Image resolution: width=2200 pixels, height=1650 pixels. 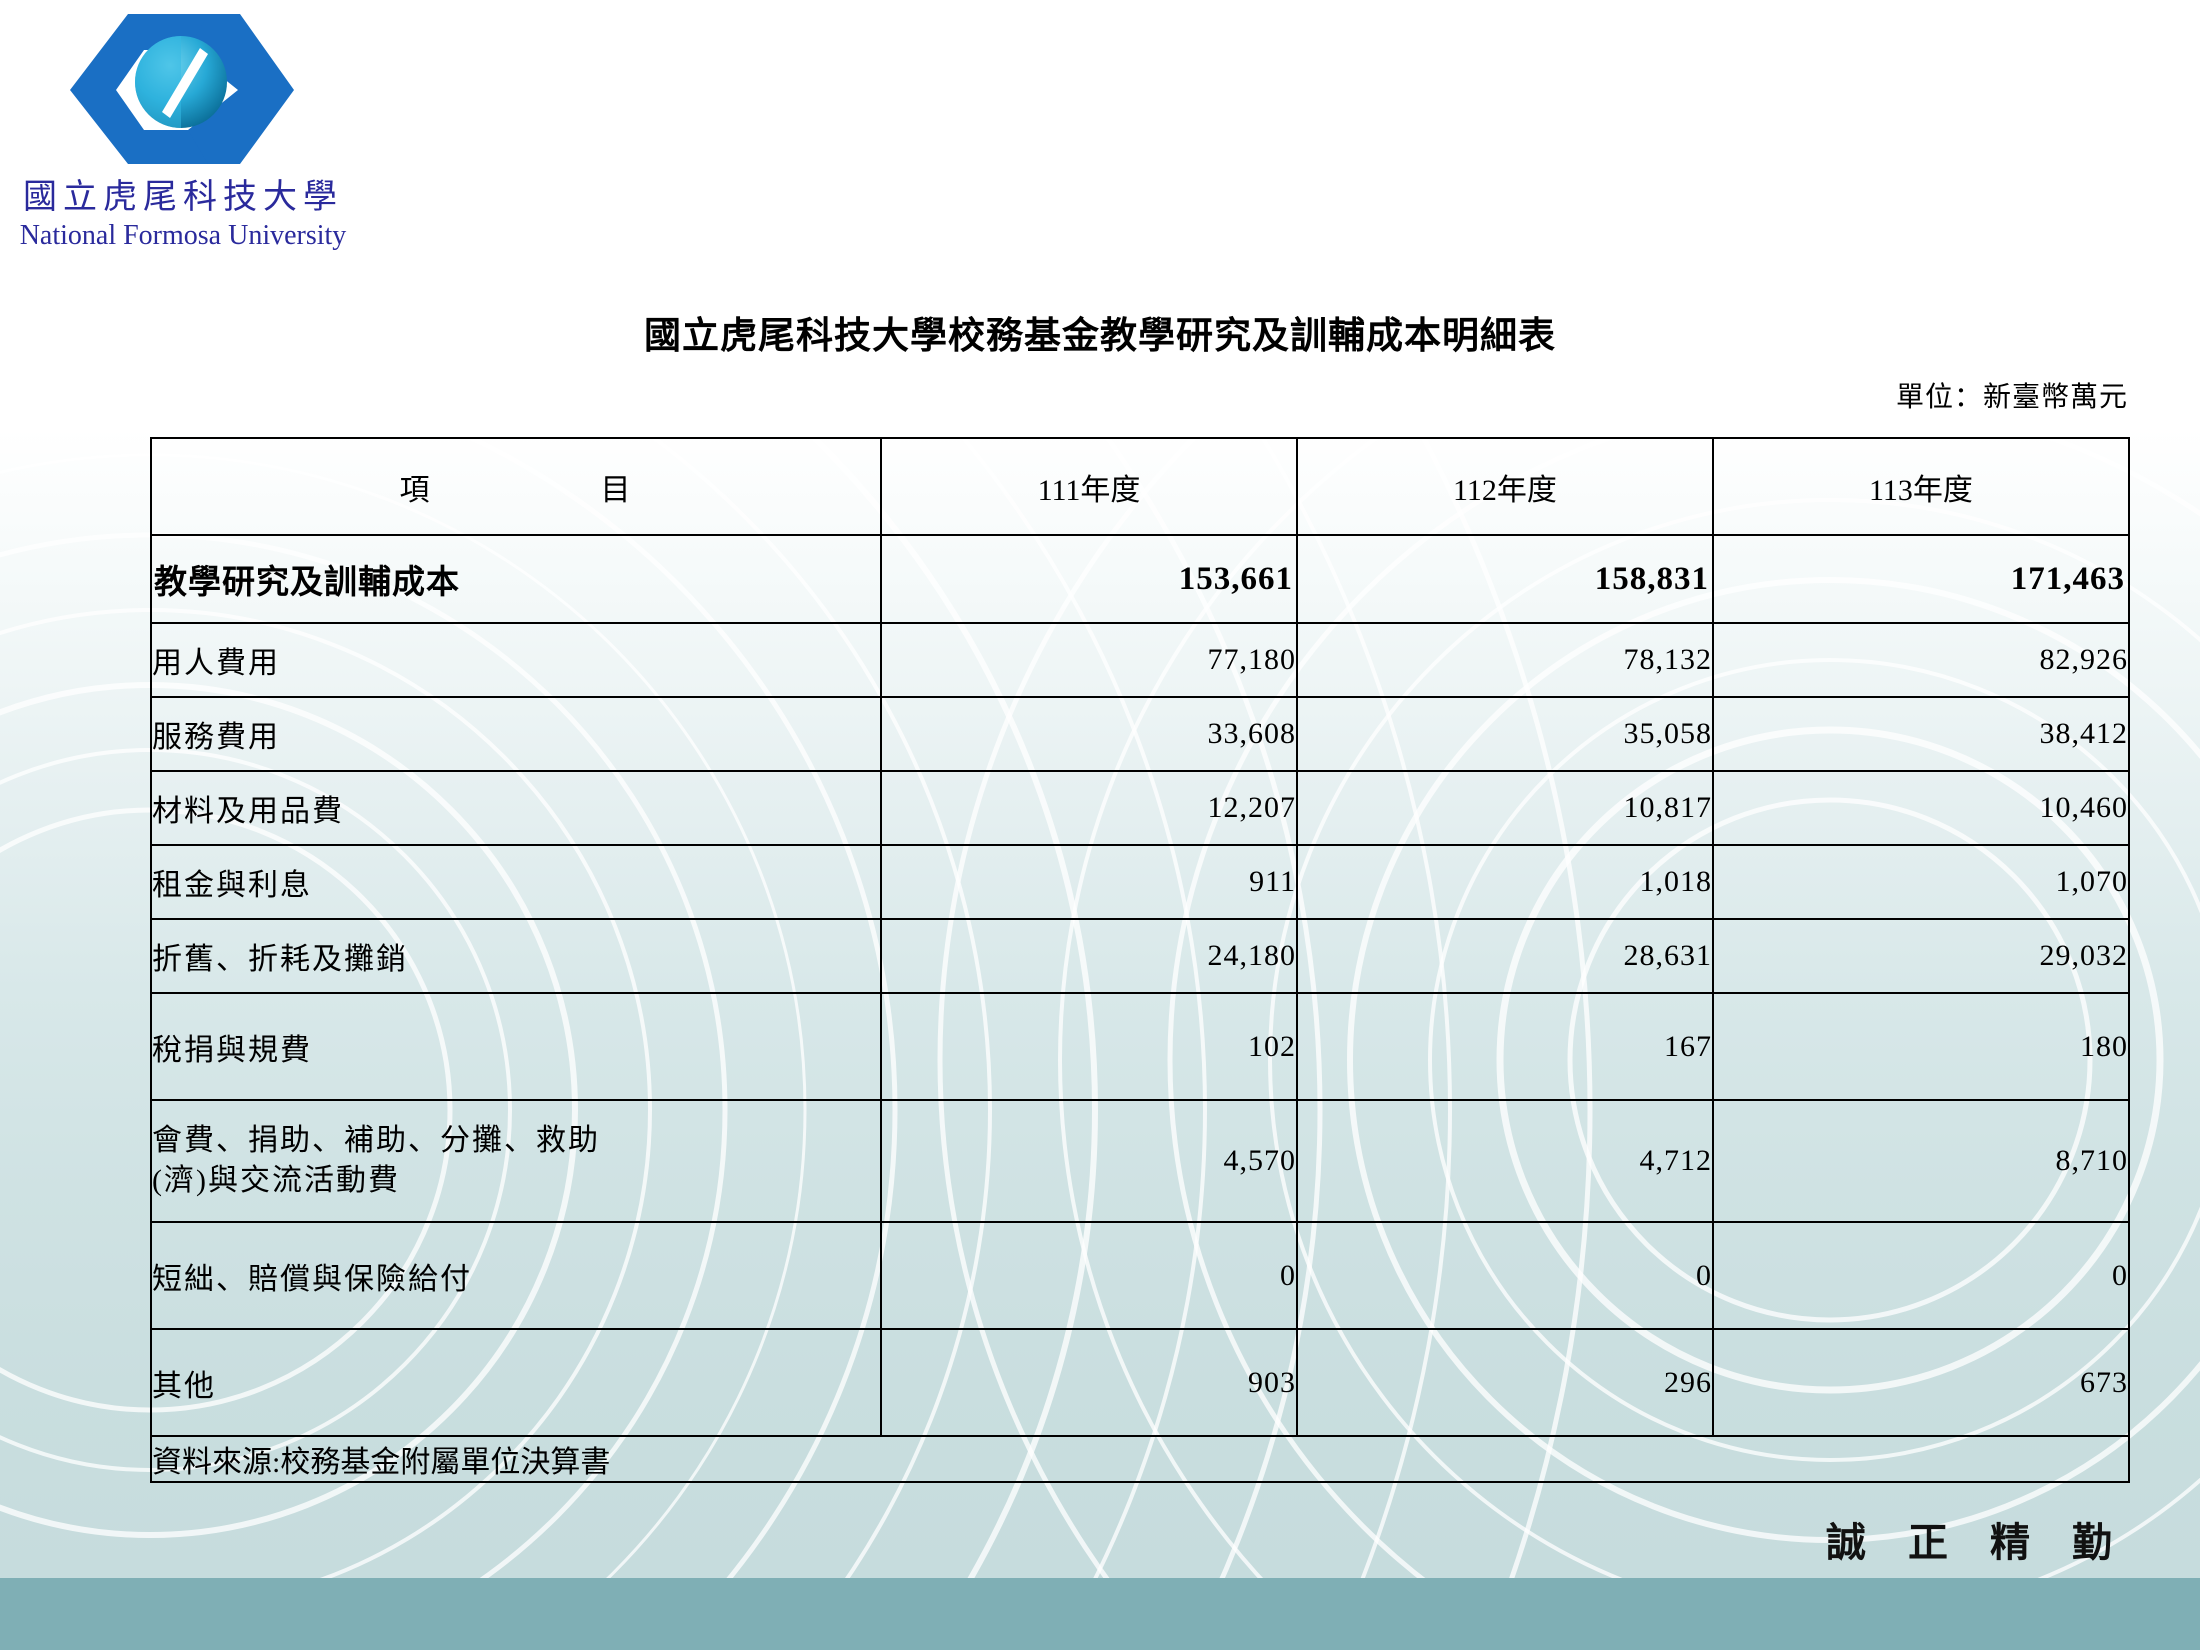 What do you see at coordinates (516, 956) in the screenshot?
I see `row-label: 折舊、折耗及攤銷` at bounding box center [516, 956].